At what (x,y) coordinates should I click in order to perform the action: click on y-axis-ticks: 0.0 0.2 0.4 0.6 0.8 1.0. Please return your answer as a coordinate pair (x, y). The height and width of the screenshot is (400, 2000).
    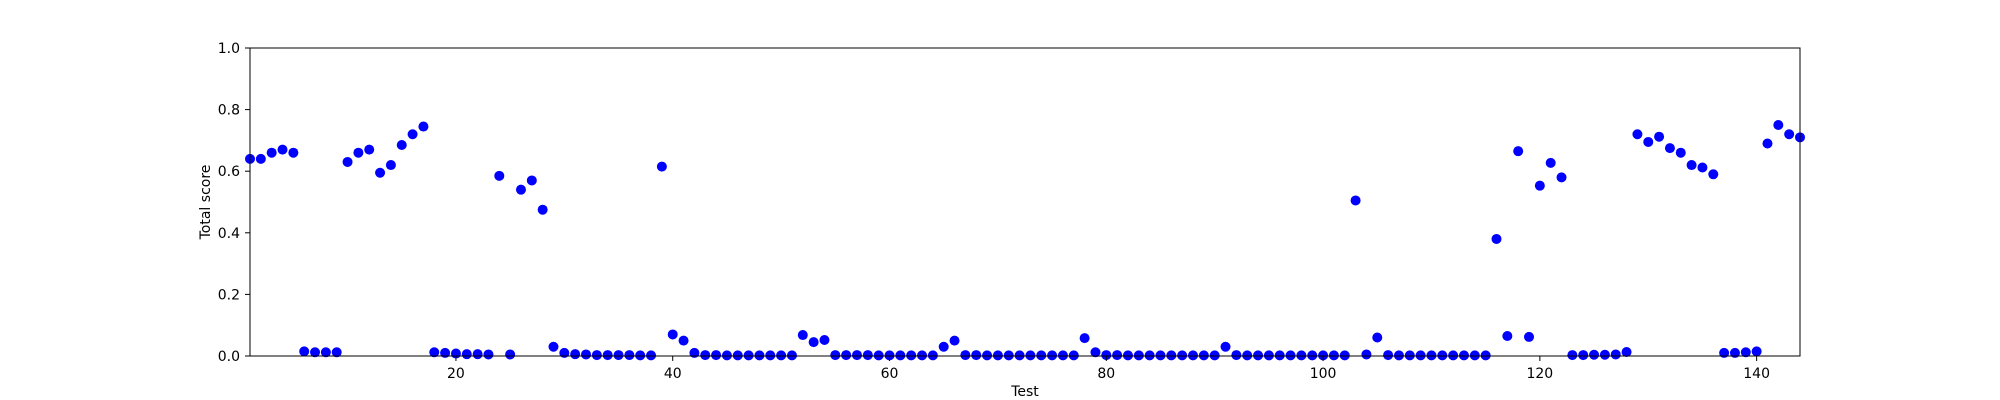
    Looking at the image, I should click on (234, 203).